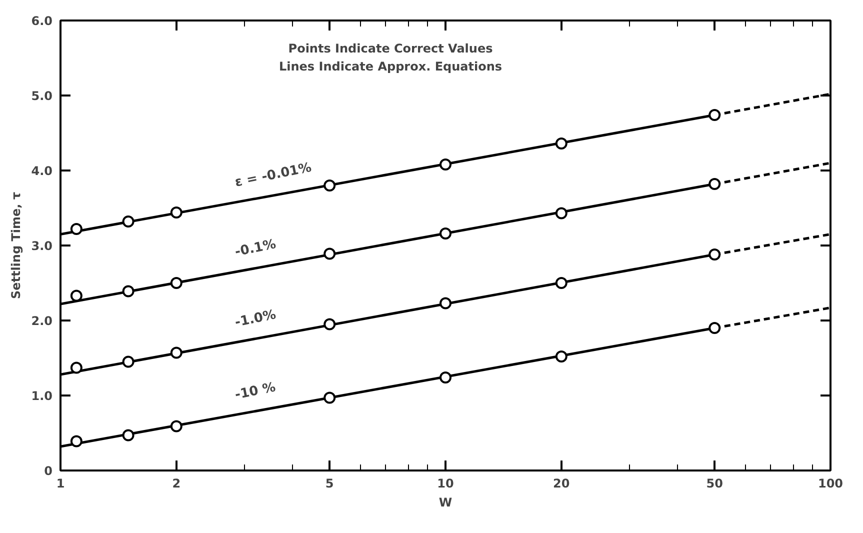 This screenshot has height=533, width=863. Describe the element at coordinates (445, 503) in the screenshot. I see `x-axis-title: W` at that location.